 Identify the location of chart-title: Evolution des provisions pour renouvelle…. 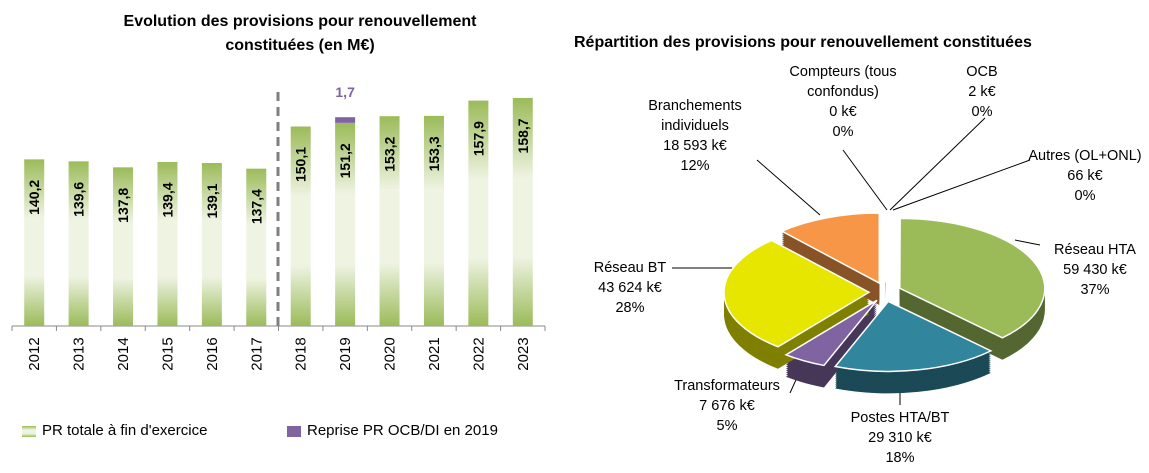
(300, 33).